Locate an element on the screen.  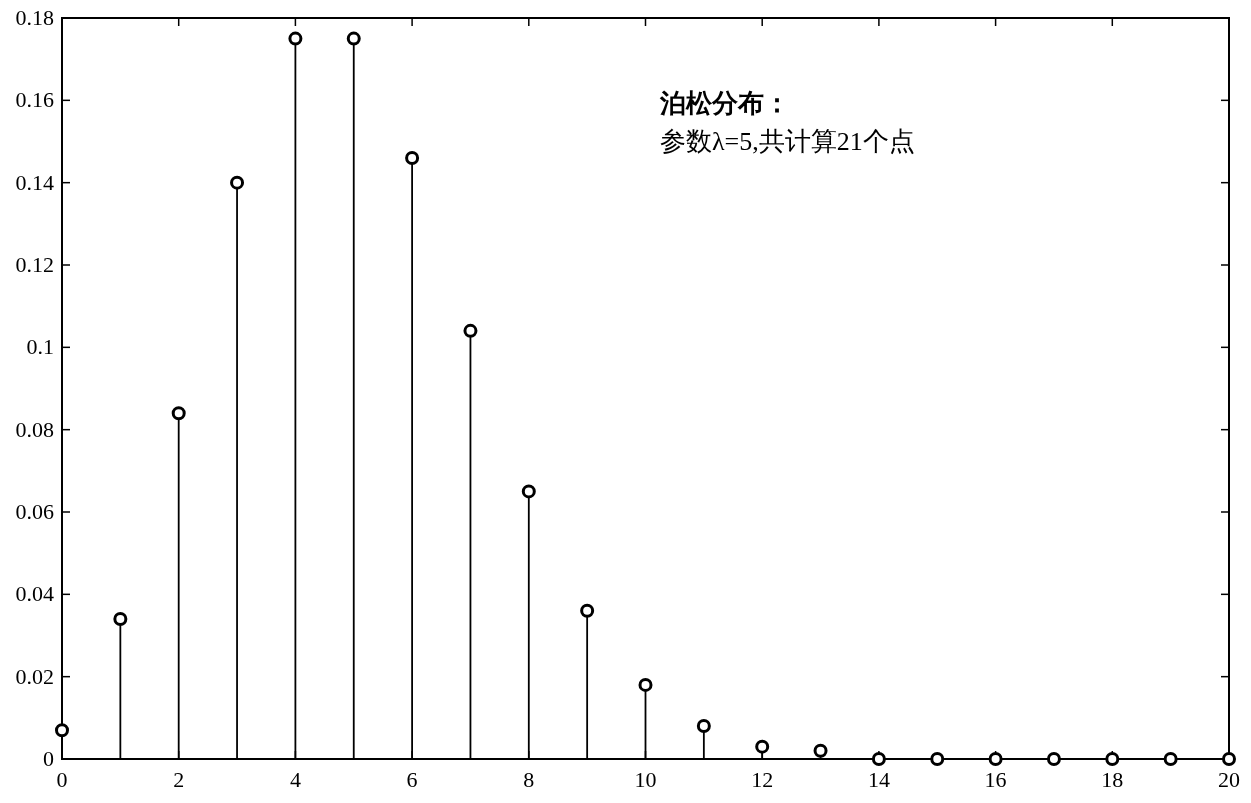
x-tick-label: 20 is located at coordinates (1229, 779).